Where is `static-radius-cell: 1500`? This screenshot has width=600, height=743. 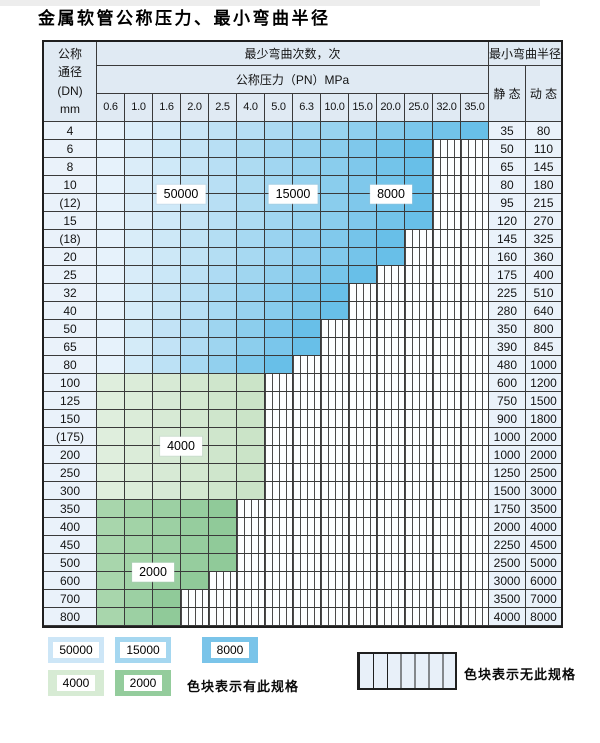
static-radius-cell: 1500 is located at coordinates (507, 491).